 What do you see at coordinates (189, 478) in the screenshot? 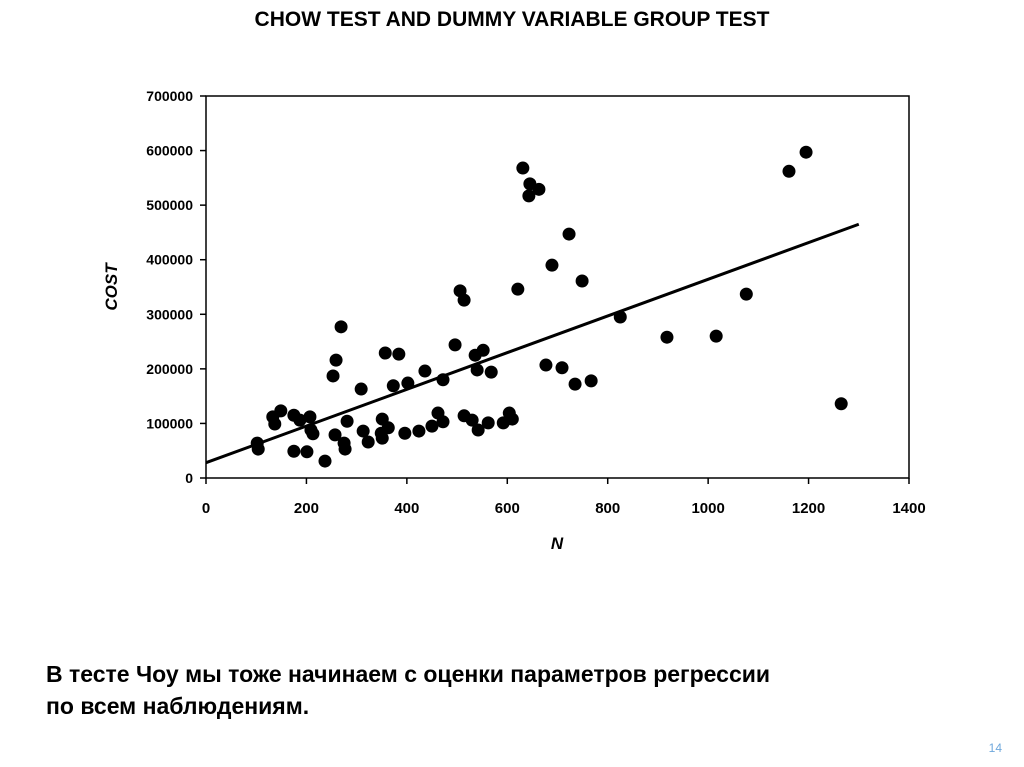
I see `y-tick-label: 0` at bounding box center [189, 478].